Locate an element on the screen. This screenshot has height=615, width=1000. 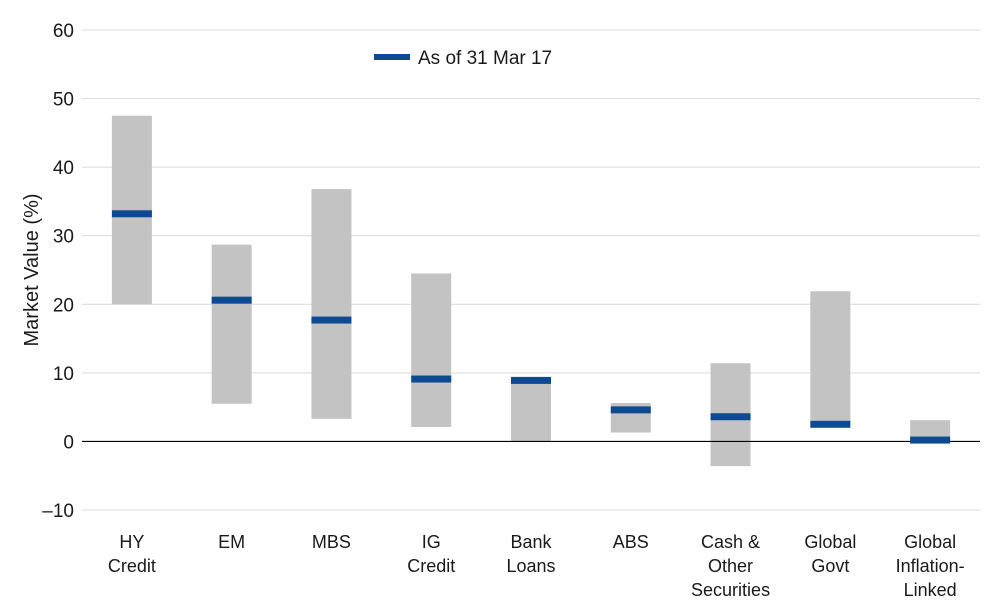
y-tick-label: 20 is located at coordinates (63, 305).